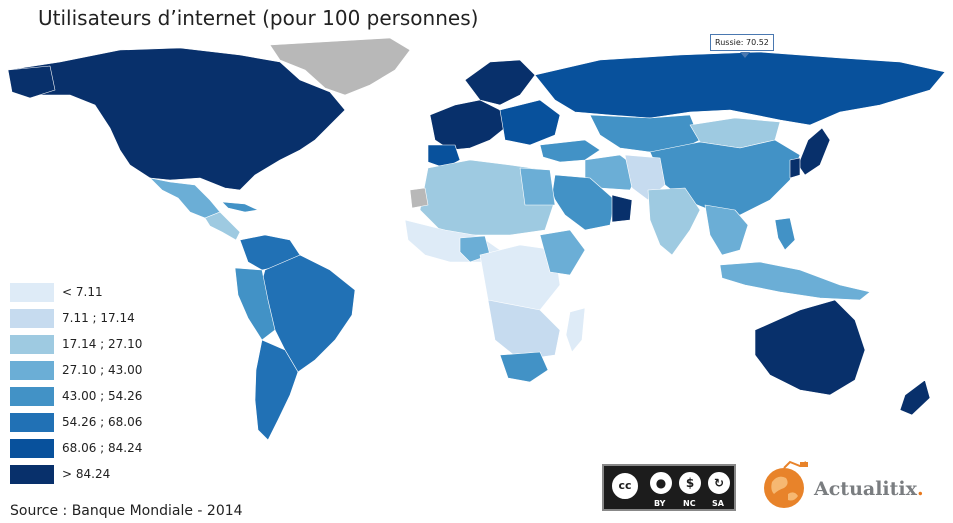 The width and height of the screenshot is (953, 523). I want to click on region-southern-africa, so click(524, 330).